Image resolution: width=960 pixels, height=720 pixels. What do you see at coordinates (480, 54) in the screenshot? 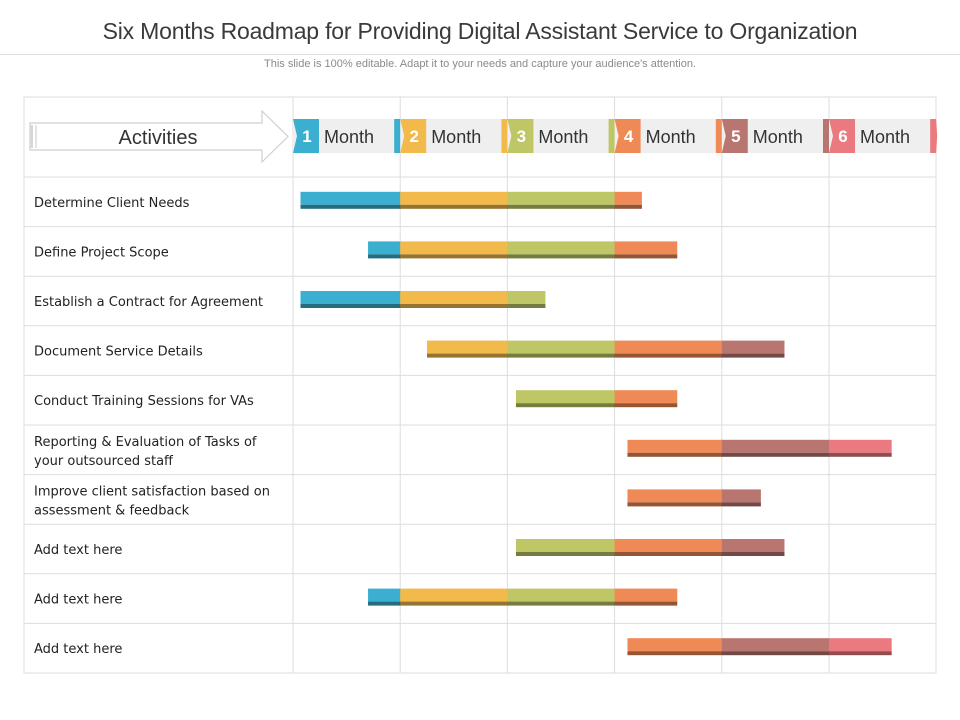
I see `title-divider` at bounding box center [480, 54].